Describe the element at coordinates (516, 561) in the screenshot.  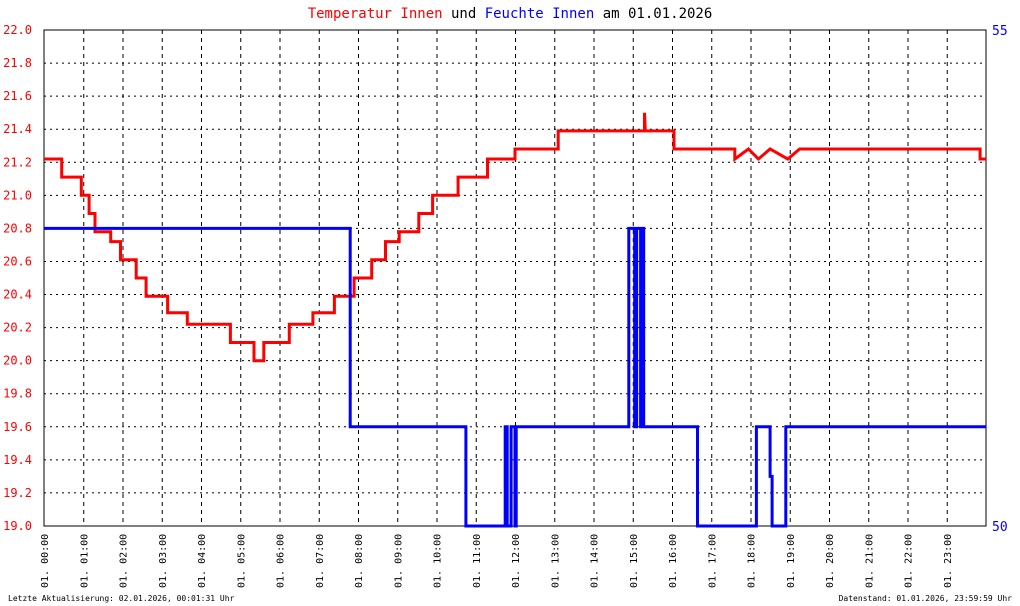
I see `x-tick-label: 01. 12:00` at that location.